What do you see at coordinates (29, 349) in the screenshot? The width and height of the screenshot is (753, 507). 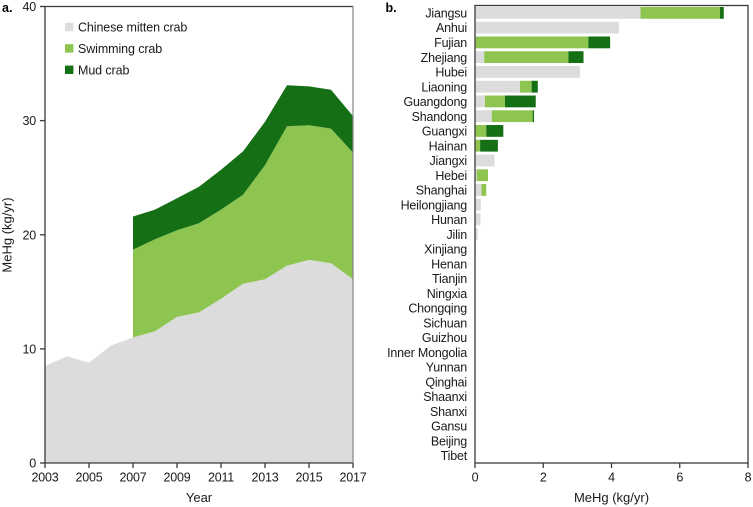 I see `svg-text: 10` at bounding box center [29, 349].